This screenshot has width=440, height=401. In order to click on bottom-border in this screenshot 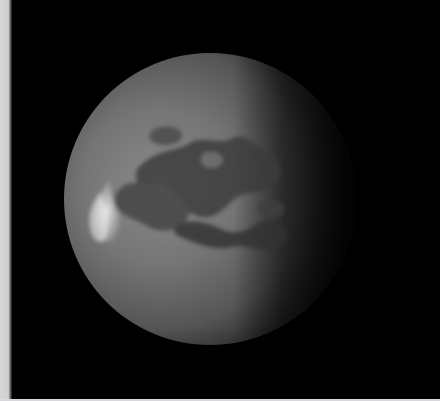, I will do `click(220, 400)`.